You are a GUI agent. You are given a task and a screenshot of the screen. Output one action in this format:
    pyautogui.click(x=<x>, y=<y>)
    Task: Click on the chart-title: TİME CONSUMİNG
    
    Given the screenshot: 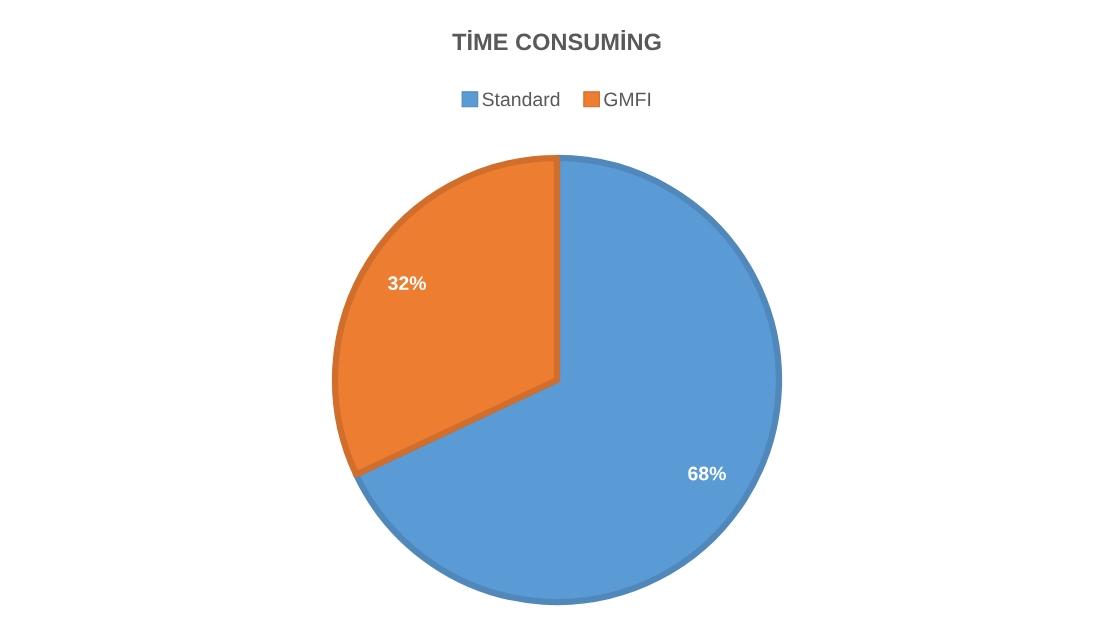 What is the action you would take?
    pyautogui.click(x=556, y=40)
    